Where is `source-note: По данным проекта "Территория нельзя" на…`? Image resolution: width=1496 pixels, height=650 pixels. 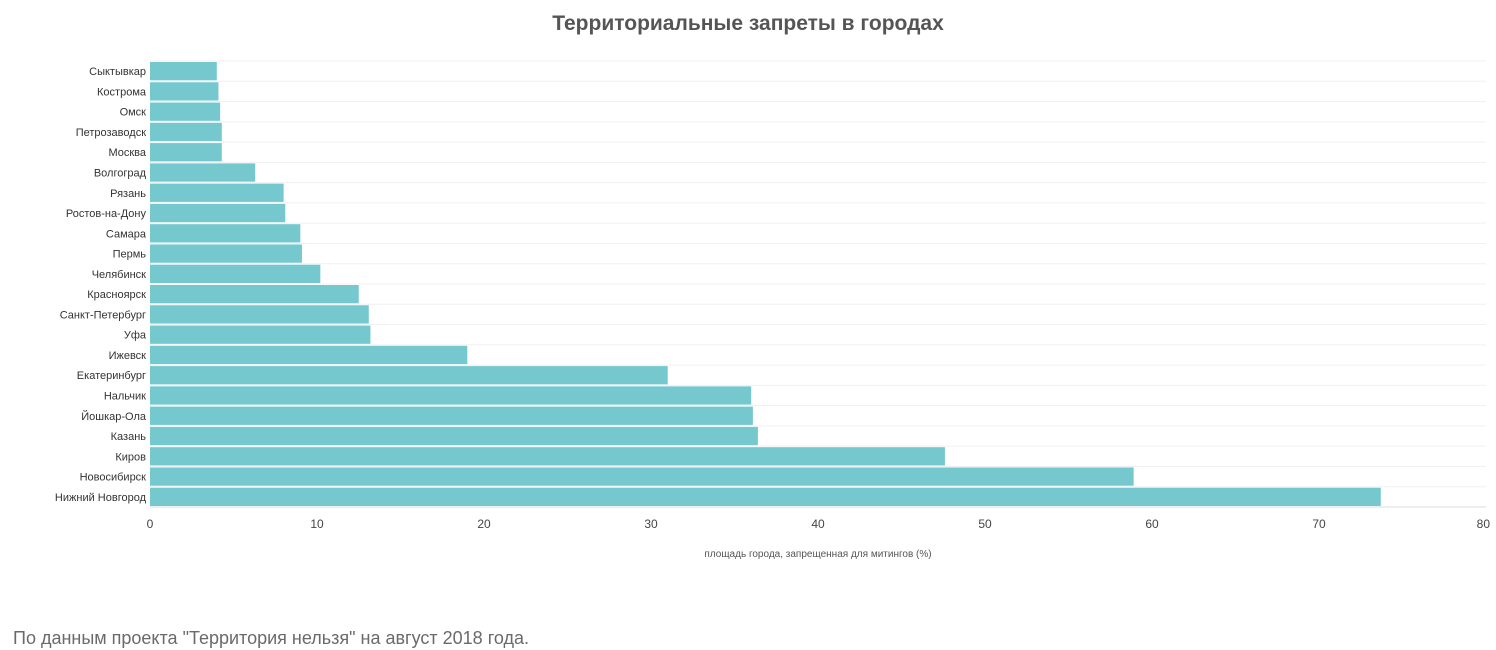 source-note: По данным проекта "Территория нельзя" на… is located at coordinates (271, 638).